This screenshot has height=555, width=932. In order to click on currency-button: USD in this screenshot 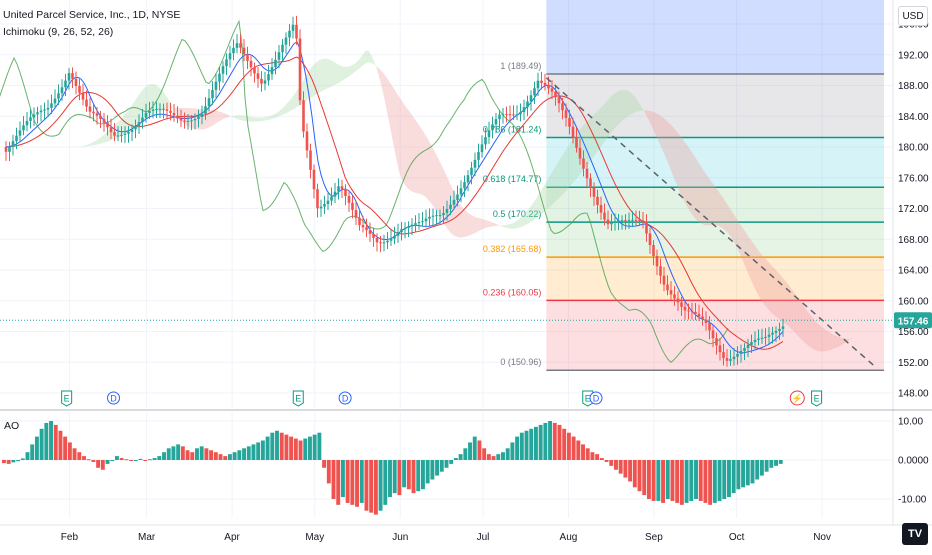, I will do `click(913, 16)`.